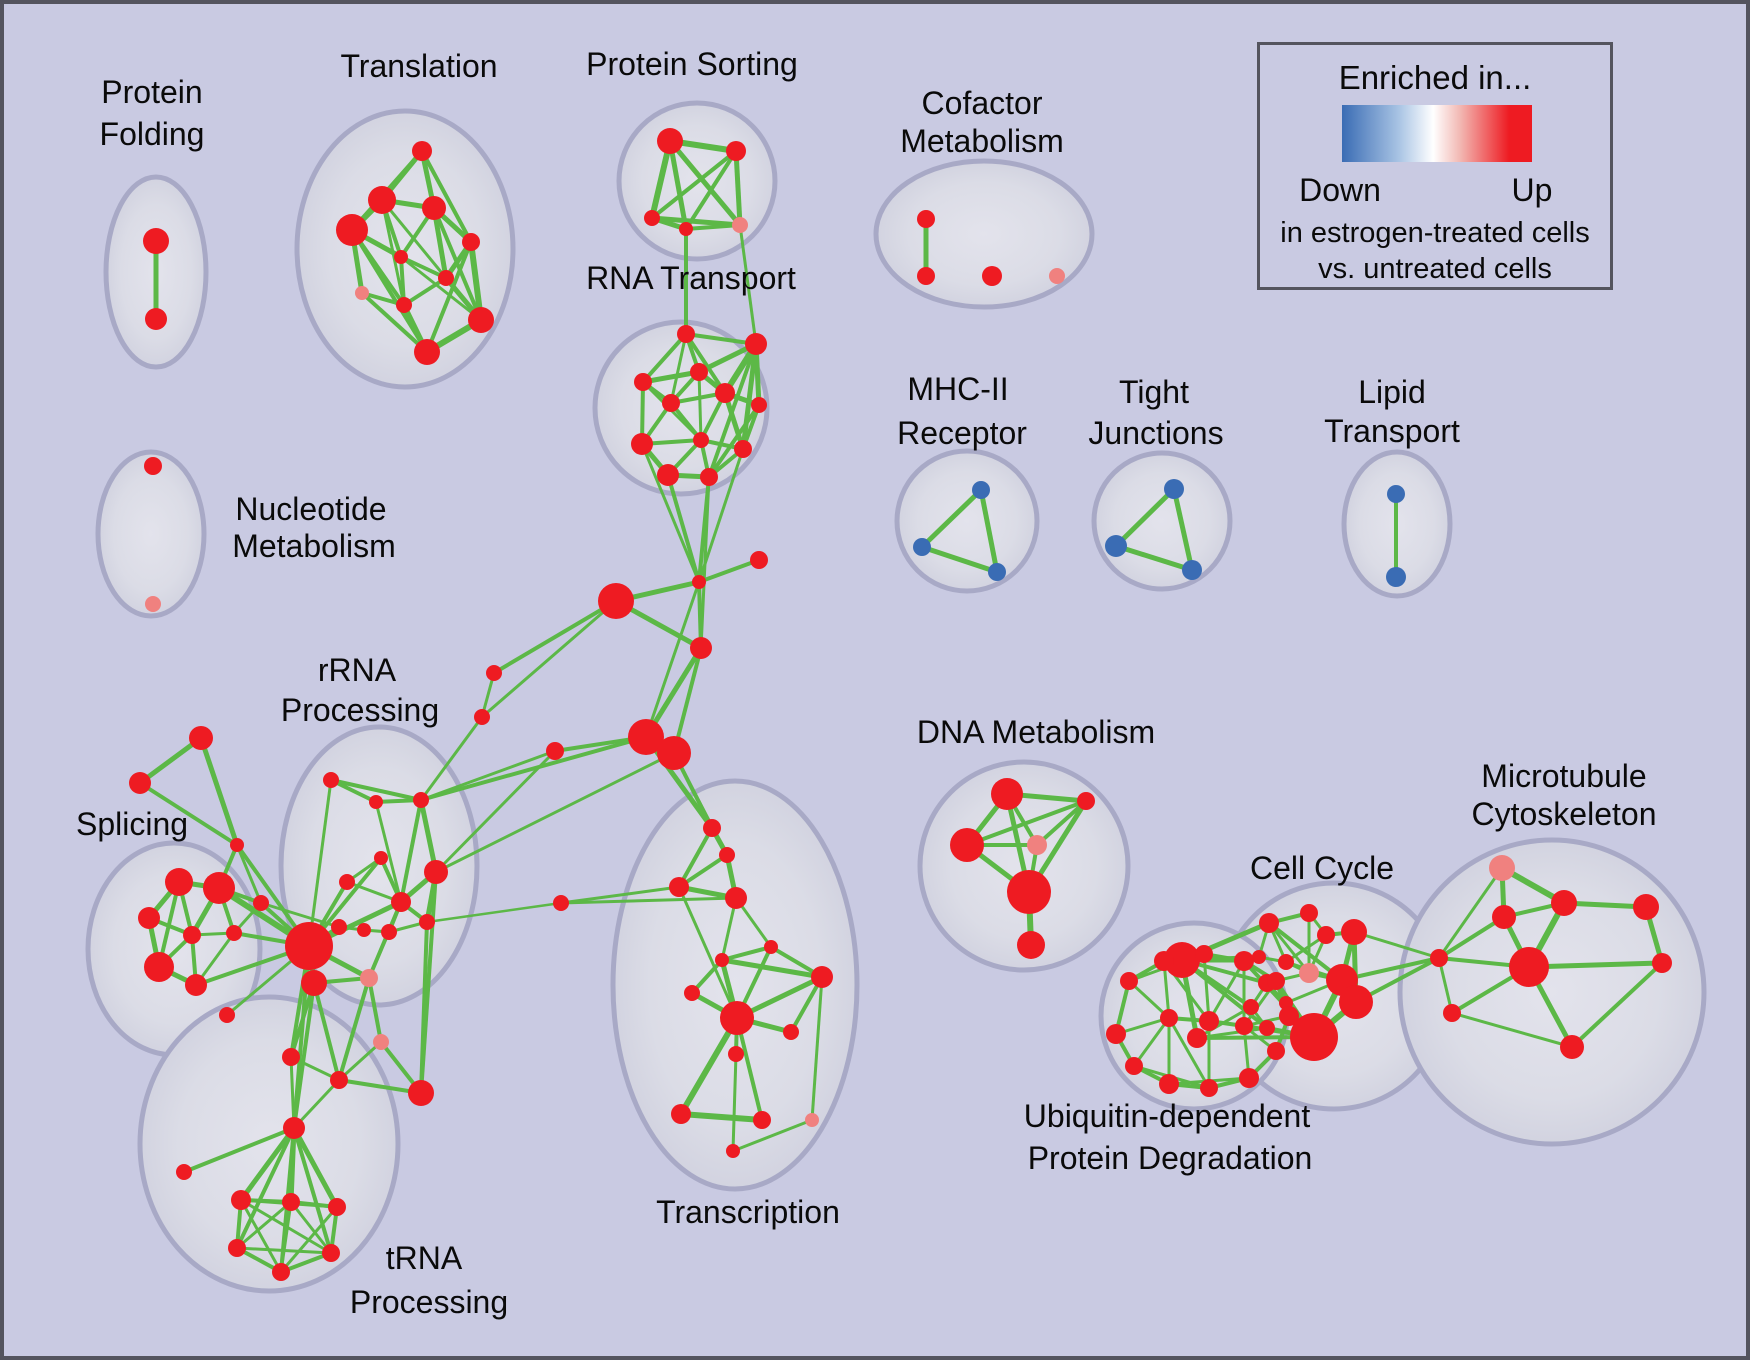 The image size is (1750, 1360). I want to click on cluster-label-cofactor_metabolism: Cofactor, so click(982, 103).